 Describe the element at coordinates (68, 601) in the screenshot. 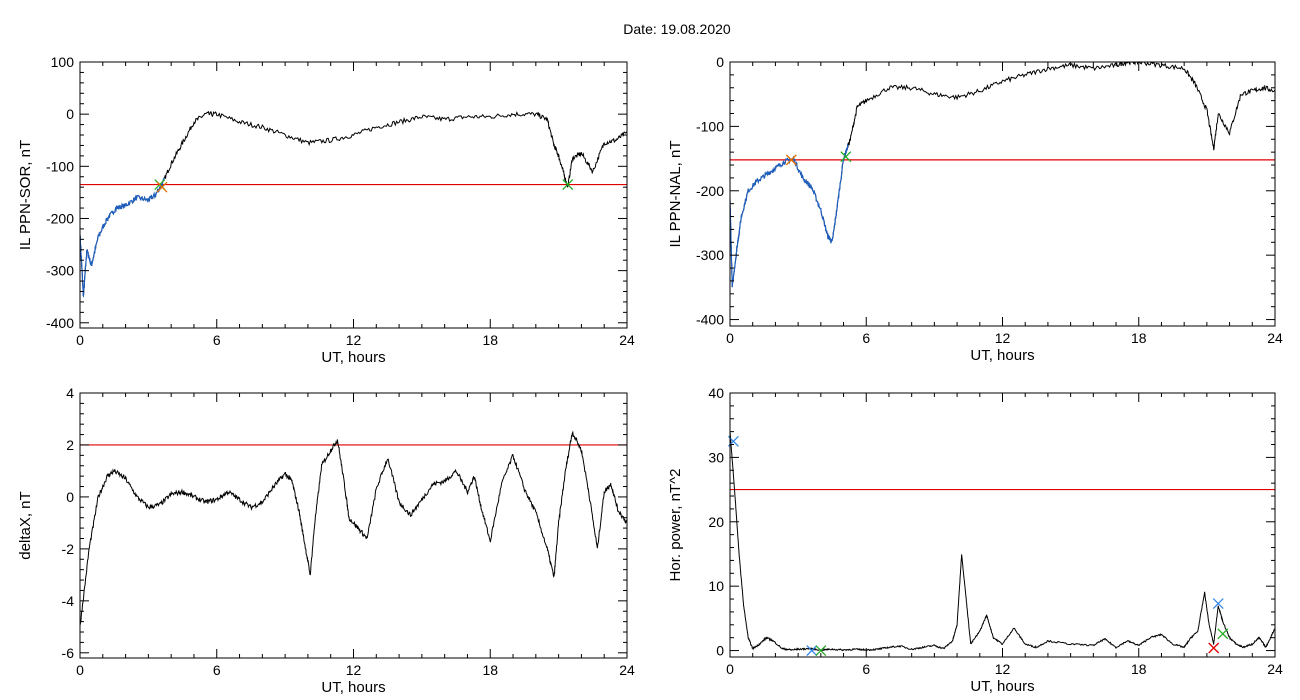

I see `y-tick-label: -4` at that location.